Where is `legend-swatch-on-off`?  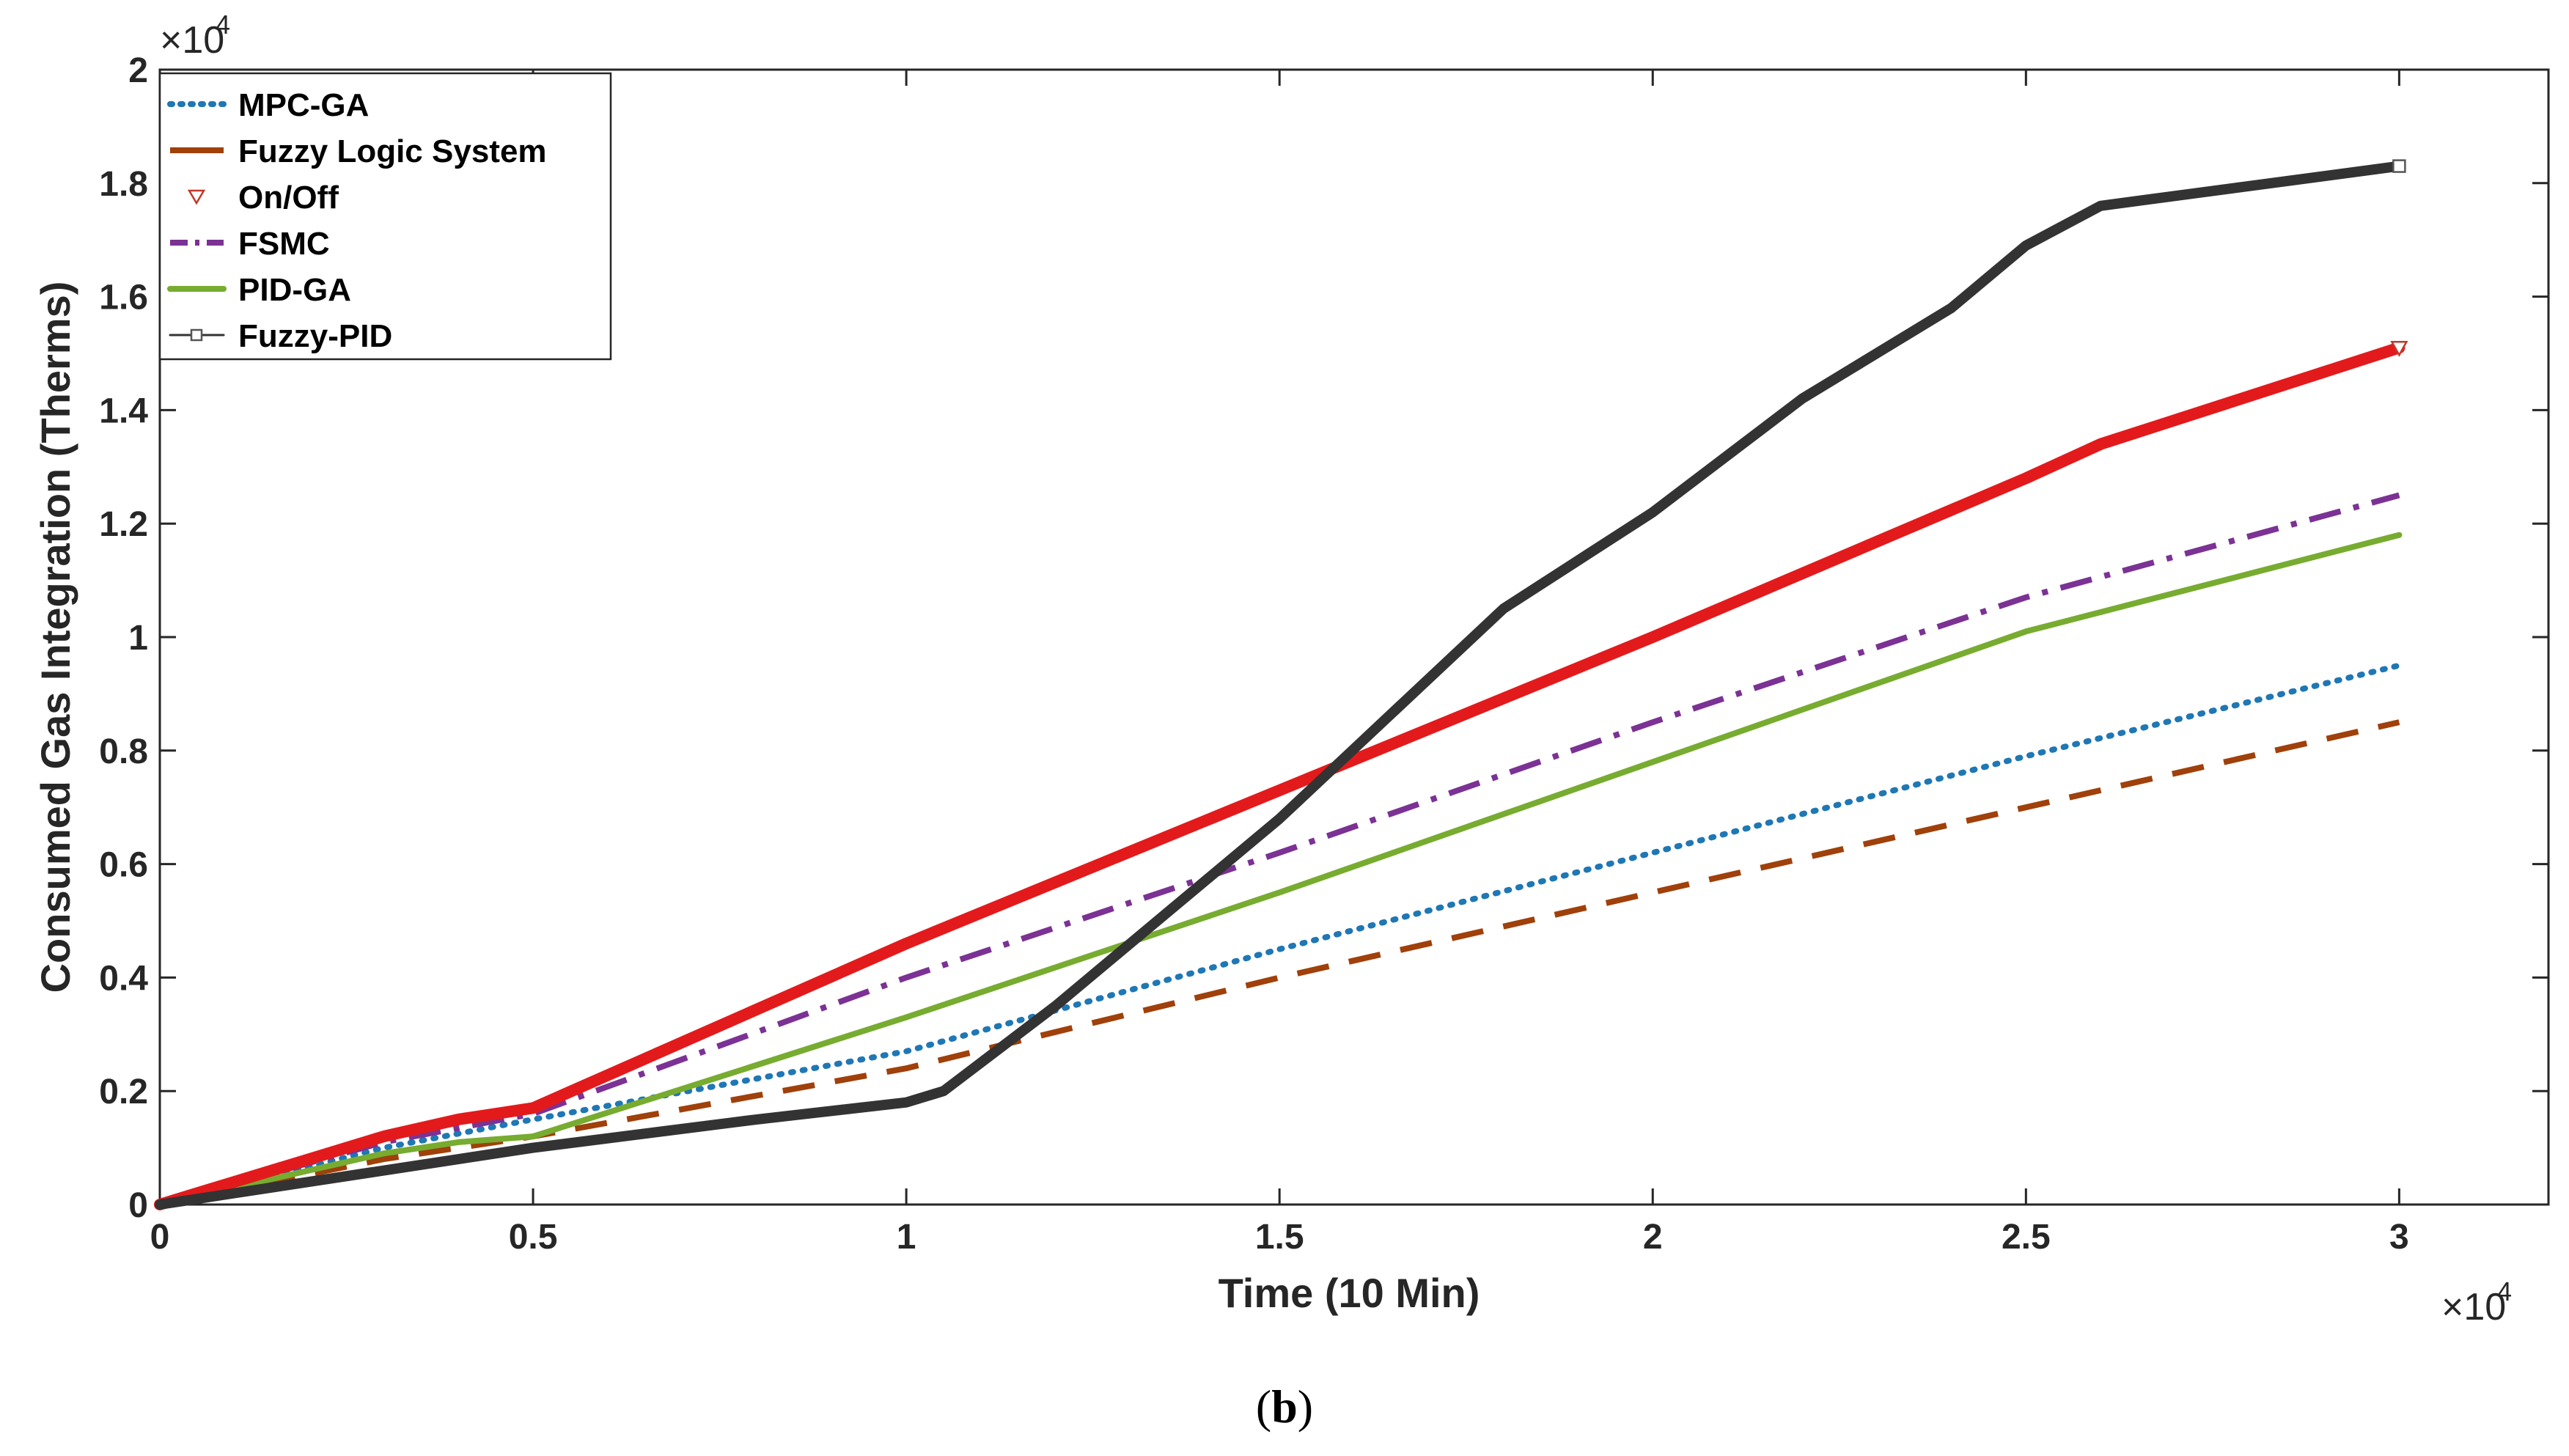
legend-swatch-on-off is located at coordinates (196, 197).